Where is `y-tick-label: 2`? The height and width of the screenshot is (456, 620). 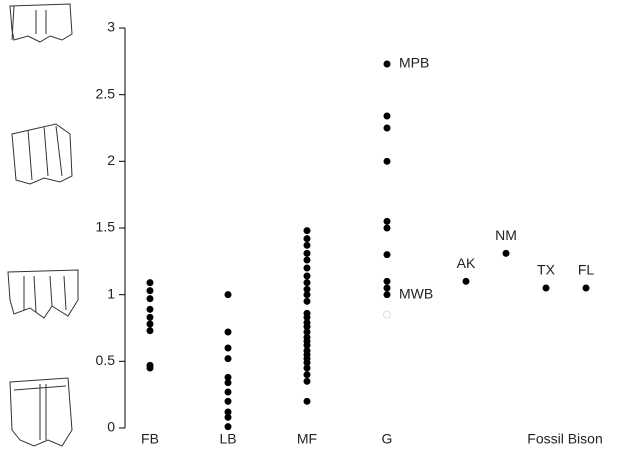 y-tick-label: 2 is located at coordinates (111, 160).